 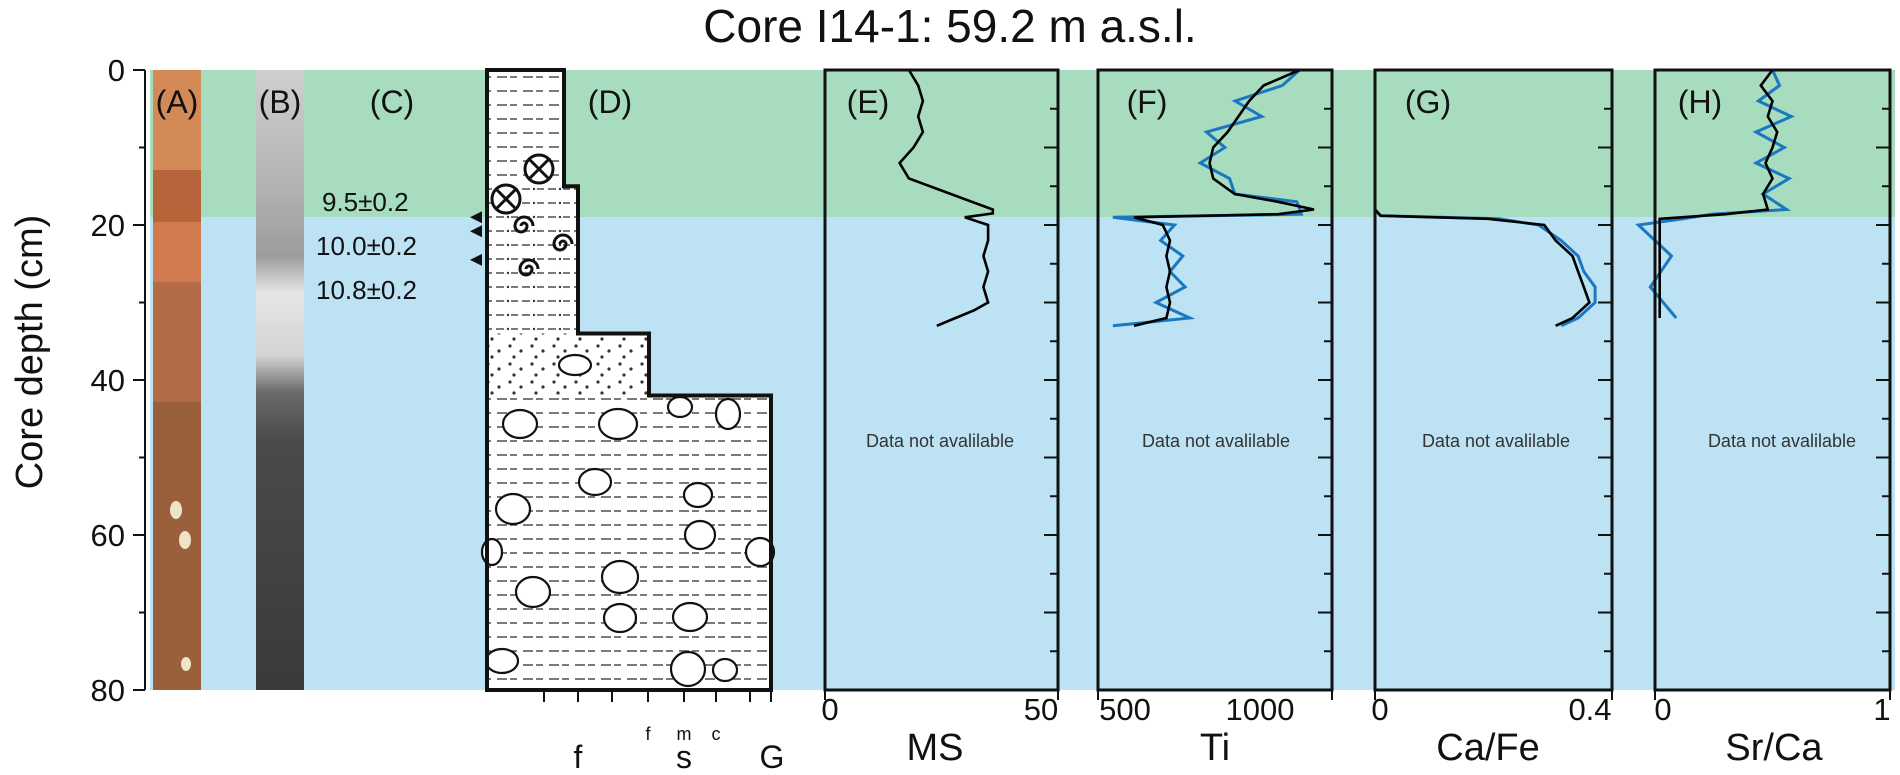 I want to click on x-tick-f-1: 1000, so click(x=1260, y=709).